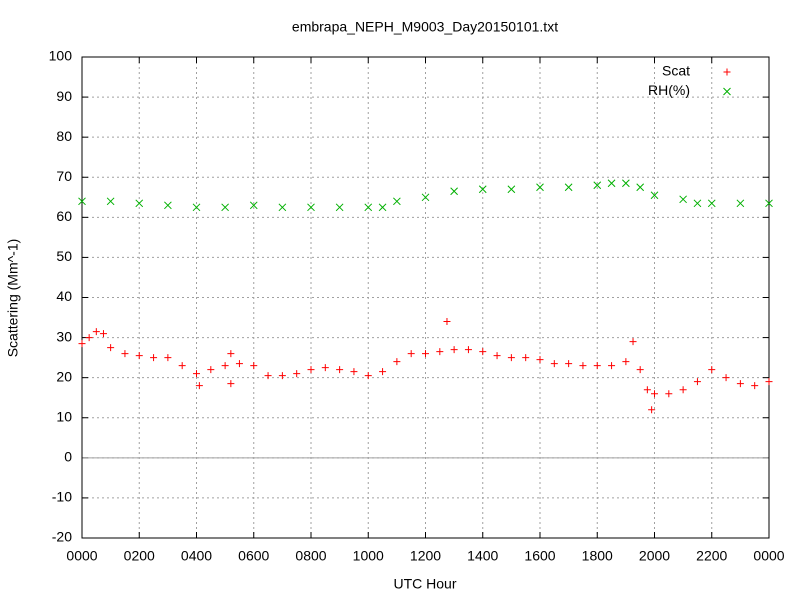 The width and height of the screenshot is (800, 600). I want to click on x-tick-label: 0400, so click(196, 556).